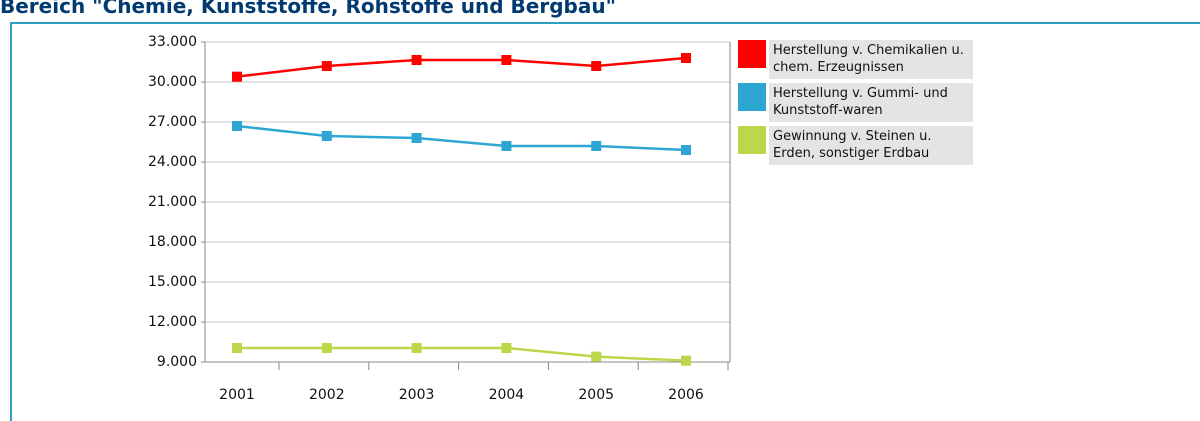 The image size is (1200, 421). I want to click on x-tick-label: 2006, so click(686, 395).